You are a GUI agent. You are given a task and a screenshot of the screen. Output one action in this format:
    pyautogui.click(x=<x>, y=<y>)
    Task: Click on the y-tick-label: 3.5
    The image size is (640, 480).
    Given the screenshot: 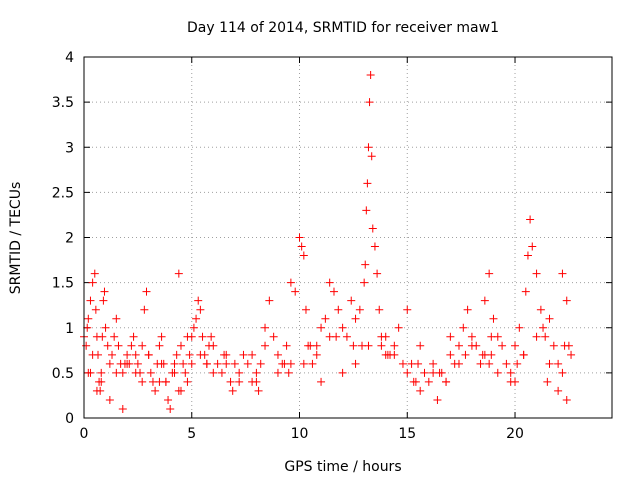 What is the action you would take?
    pyautogui.click(x=63, y=103)
    